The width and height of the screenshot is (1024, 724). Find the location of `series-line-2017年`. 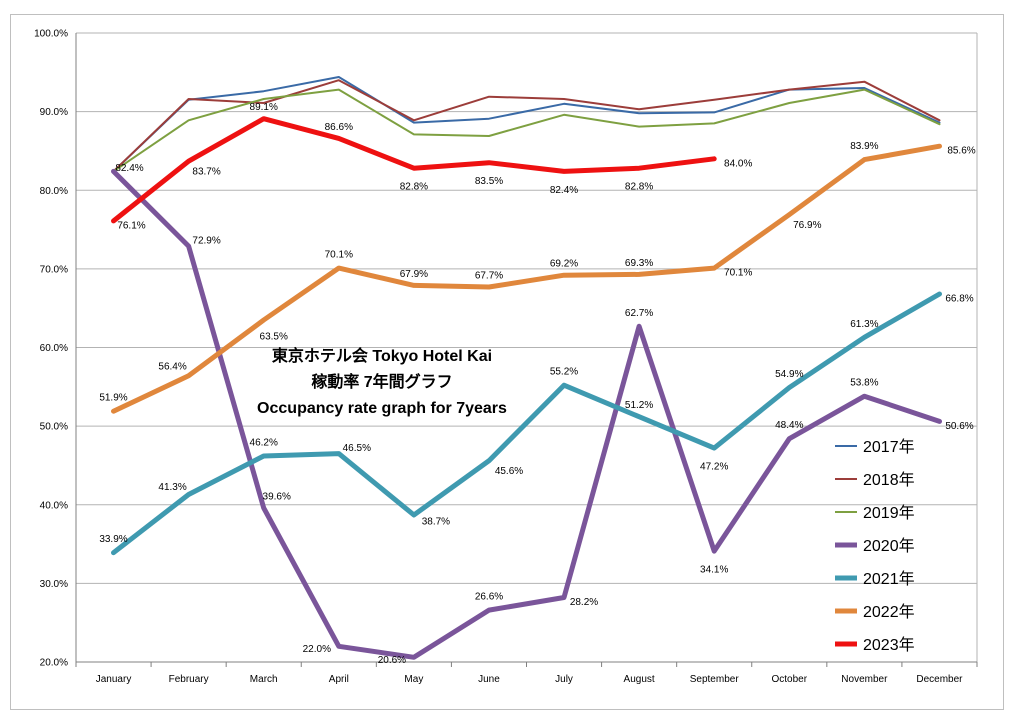

series-line-2017年 is located at coordinates (526, 124).